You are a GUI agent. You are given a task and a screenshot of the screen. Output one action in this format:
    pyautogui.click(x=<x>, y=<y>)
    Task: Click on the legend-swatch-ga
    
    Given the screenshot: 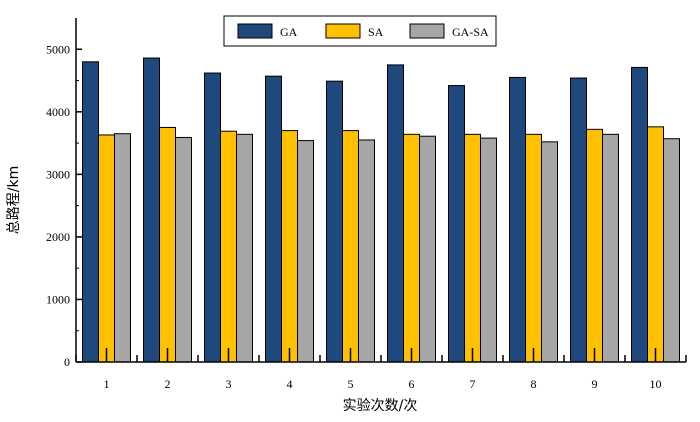 What is the action you would take?
    pyautogui.click(x=255, y=31)
    